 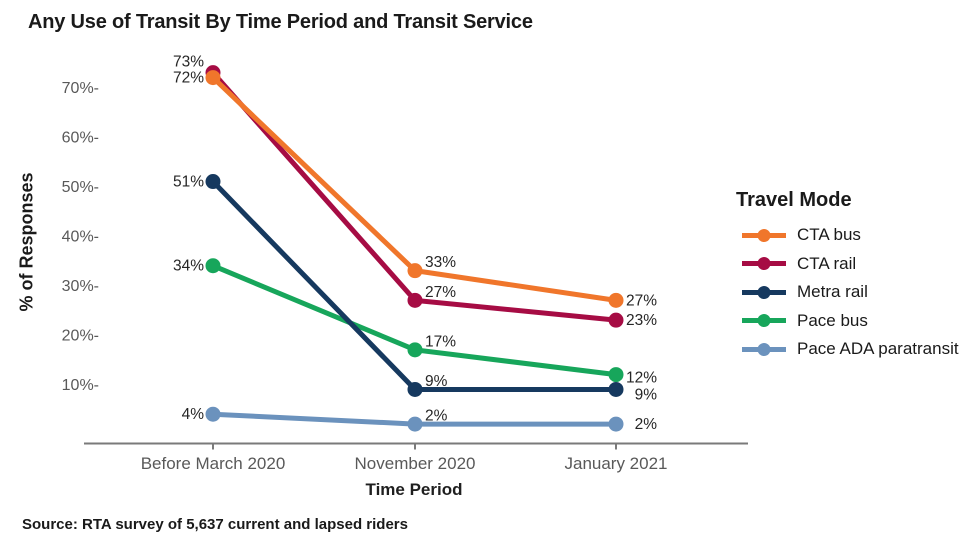 I want to click on legend-item-pace-bus: Pace bus, so click(x=849, y=321).